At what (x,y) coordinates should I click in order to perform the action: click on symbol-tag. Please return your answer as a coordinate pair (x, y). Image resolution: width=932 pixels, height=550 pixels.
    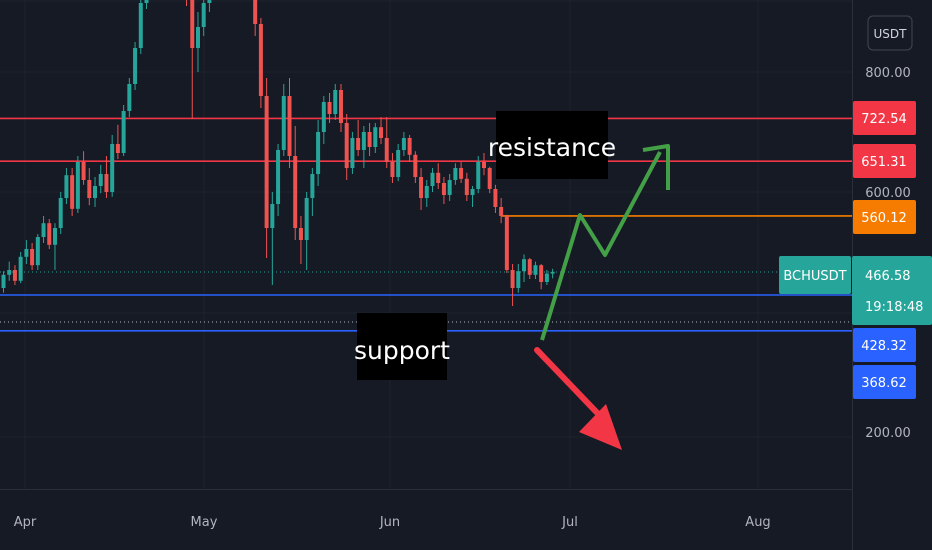
    Looking at the image, I should click on (815, 275).